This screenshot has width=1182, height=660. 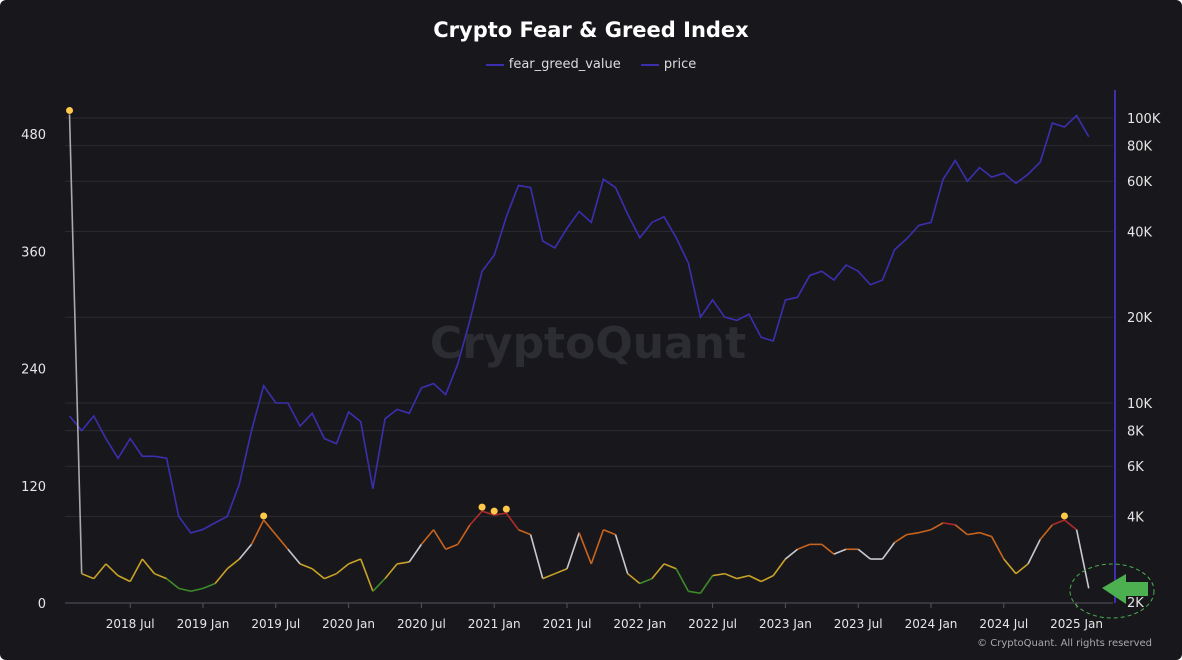 What do you see at coordinates (1076, 624) in the screenshot?
I see `x-tick-label: 2025 Jan` at bounding box center [1076, 624].